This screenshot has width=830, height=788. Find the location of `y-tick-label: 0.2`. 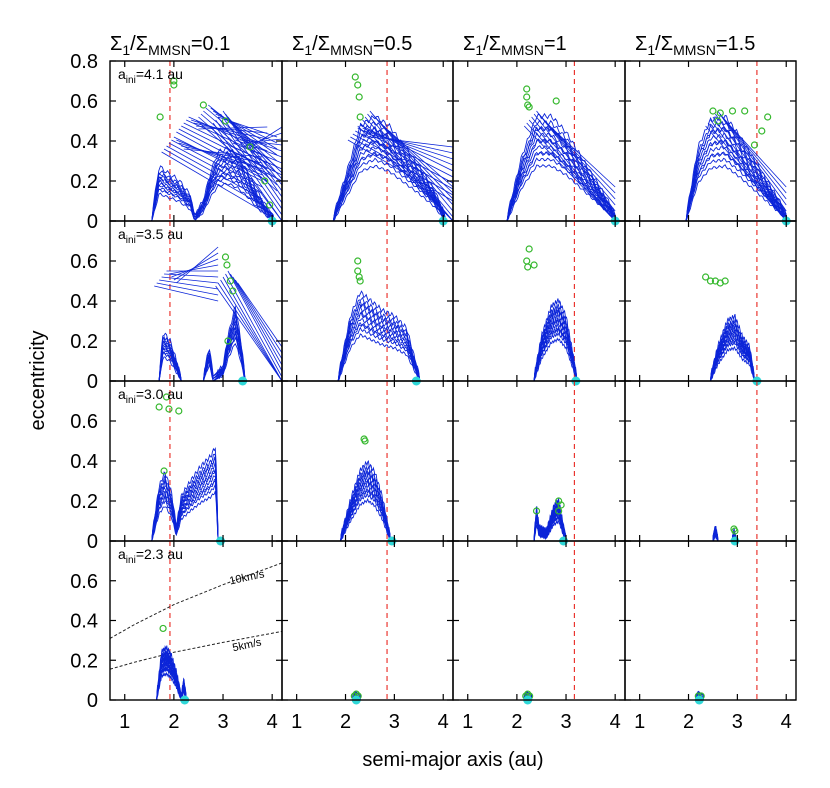

y-tick-label: 0.2 is located at coordinates (84, 661).